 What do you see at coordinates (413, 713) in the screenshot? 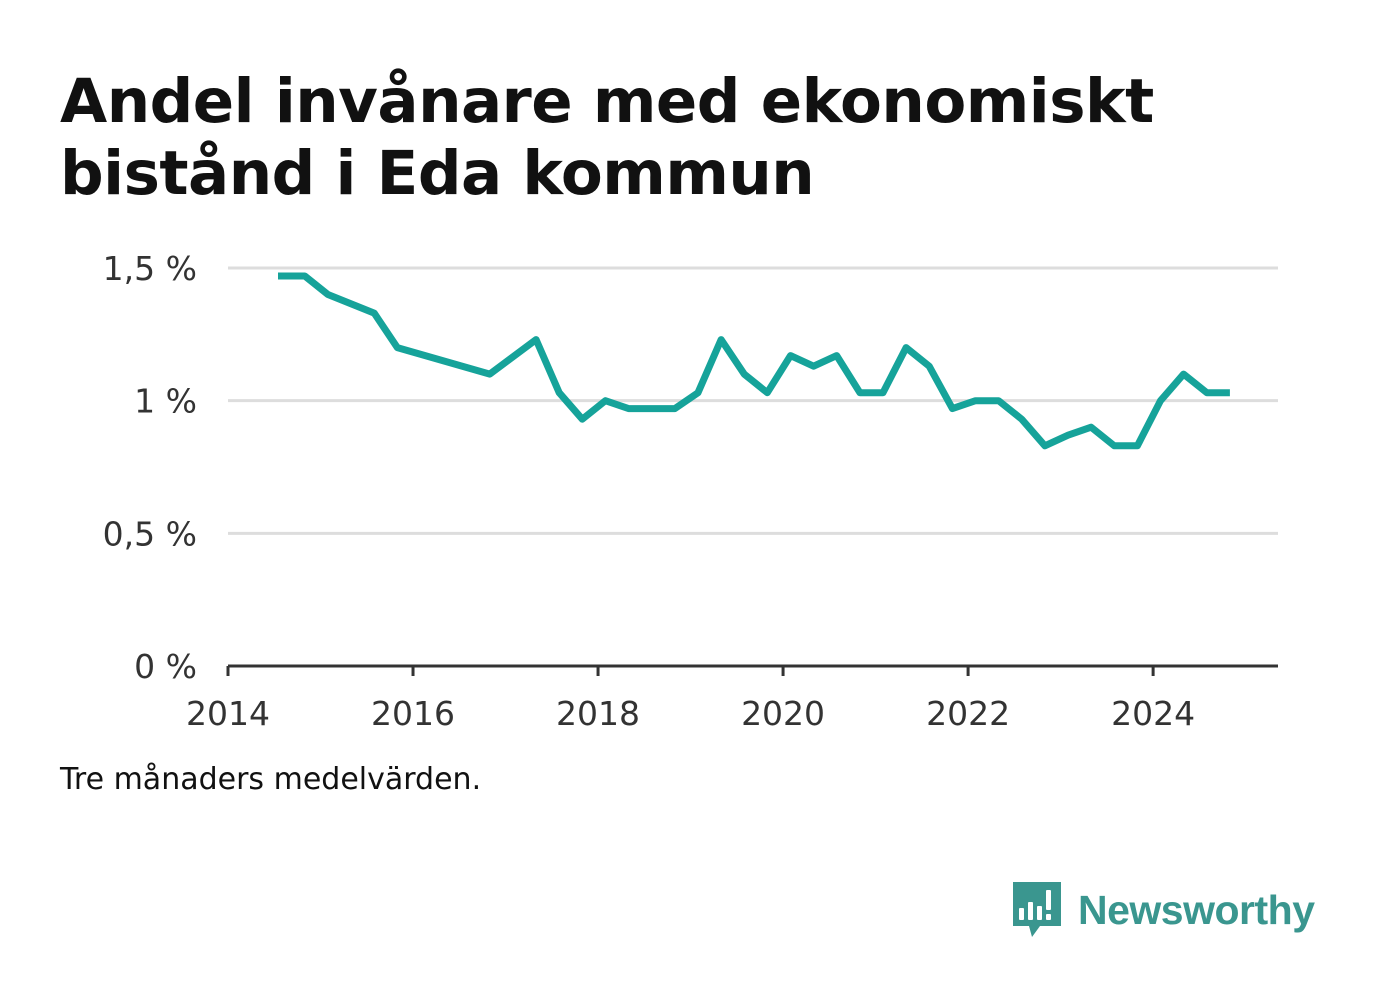
I see `x-tick-label: 2016` at bounding box center [413, 713].